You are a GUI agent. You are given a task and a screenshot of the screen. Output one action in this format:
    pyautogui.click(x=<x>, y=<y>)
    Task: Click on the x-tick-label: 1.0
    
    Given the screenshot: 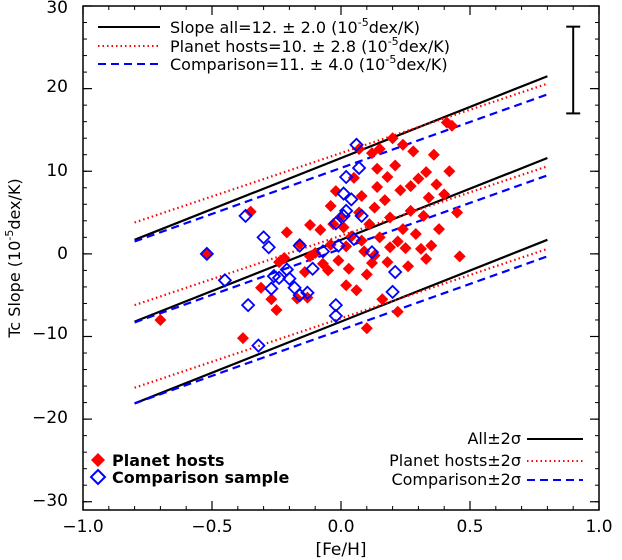 What is the action you would take?
    pyautogui.click(x=598, y=527)
    